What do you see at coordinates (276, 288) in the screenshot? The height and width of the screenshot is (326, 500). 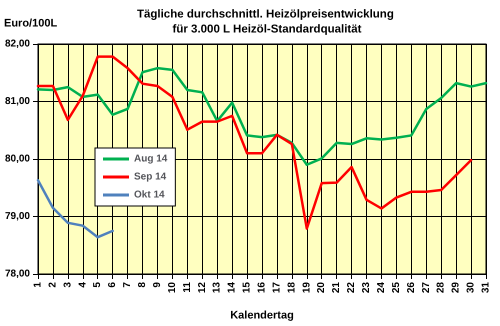 I see `x-tick-label: 17` at bounding box center [276, 288].